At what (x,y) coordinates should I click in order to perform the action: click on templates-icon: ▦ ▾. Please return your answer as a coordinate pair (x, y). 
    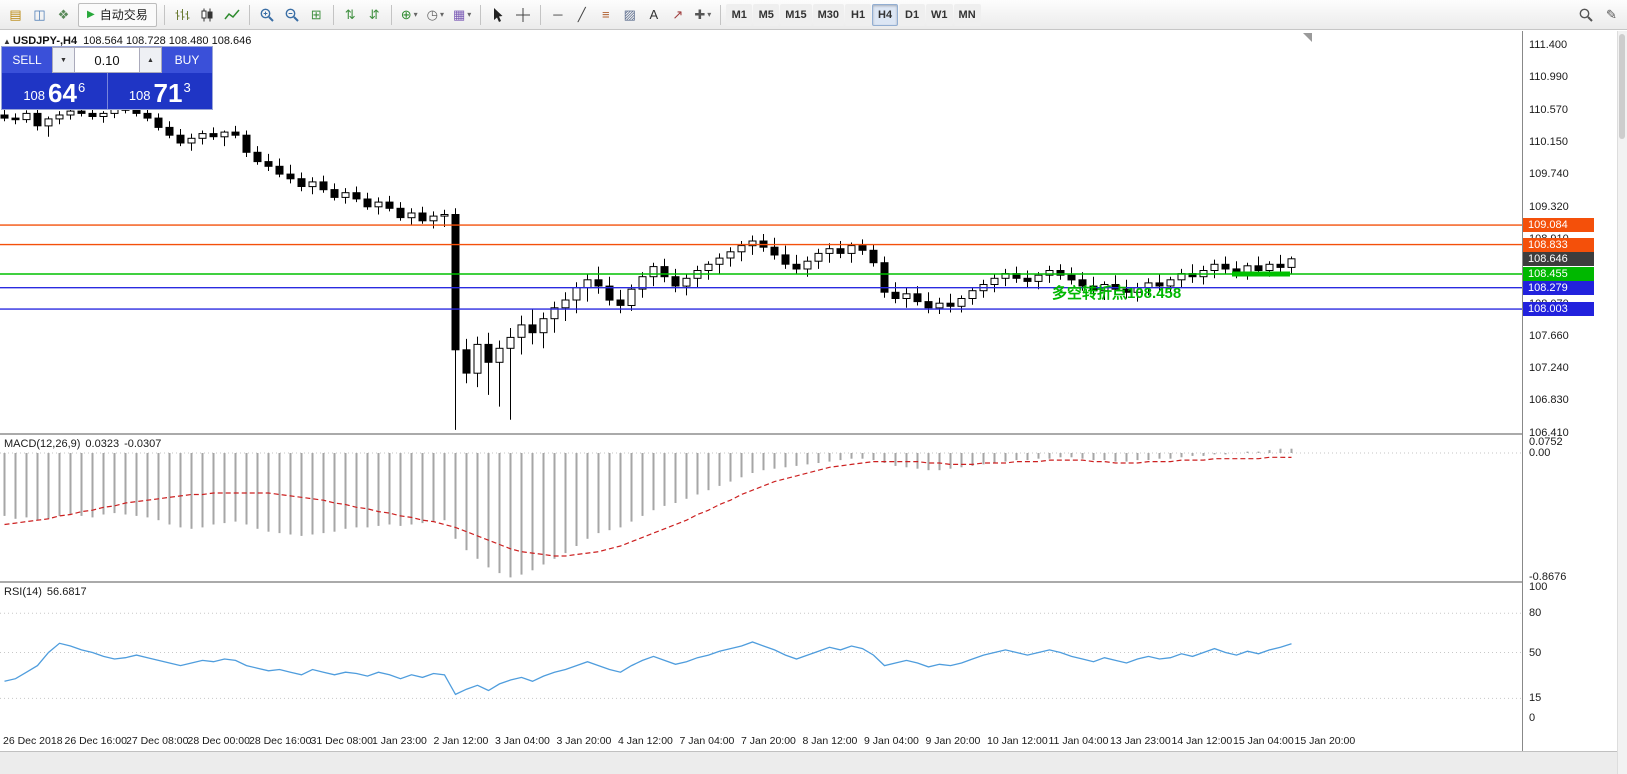
    Looking at the image, I should click on (462, 15).